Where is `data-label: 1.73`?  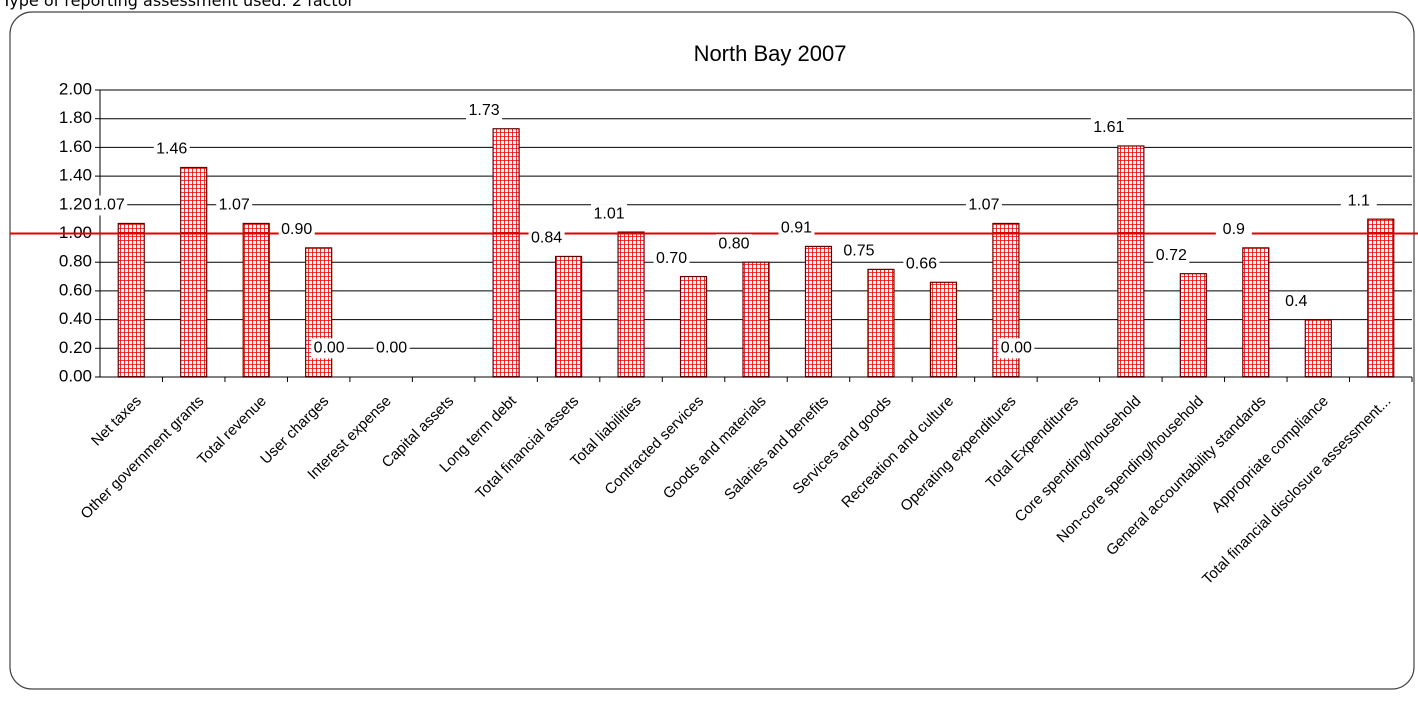
data-label: 1.73 is located at coordinates (484, 110).